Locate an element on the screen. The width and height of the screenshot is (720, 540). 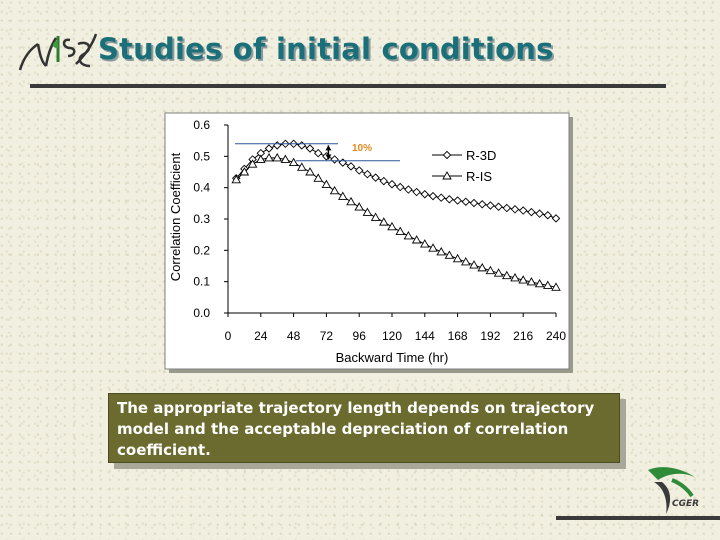
y-tick-label: 0.0 is located at coordinates (201, 313).